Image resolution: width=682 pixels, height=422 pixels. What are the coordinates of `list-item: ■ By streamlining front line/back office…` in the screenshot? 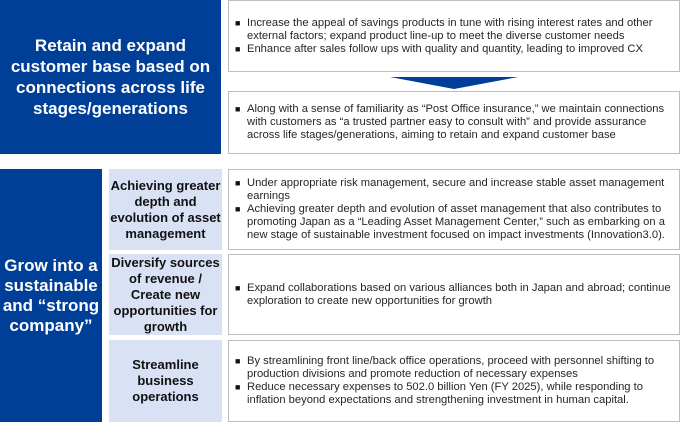 It's located at (445, 367).